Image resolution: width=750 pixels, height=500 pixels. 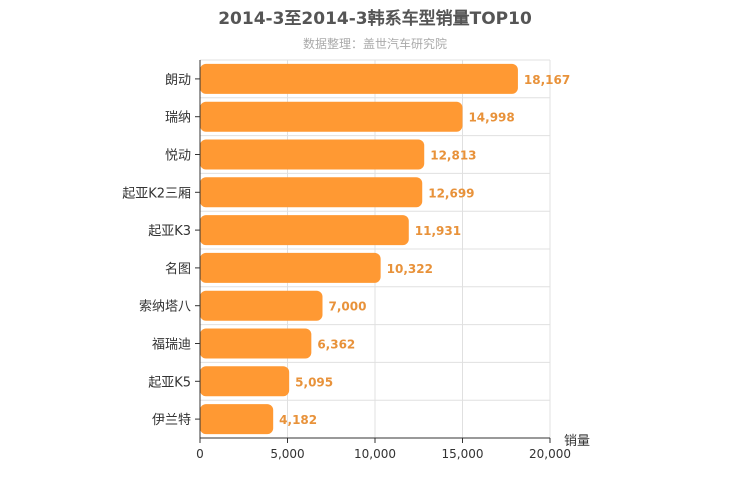 What do you see at coordinates (156, 193) in the screenshot?
I see `category-label: 起亚K2三厢` at bounding box center [156, 193].